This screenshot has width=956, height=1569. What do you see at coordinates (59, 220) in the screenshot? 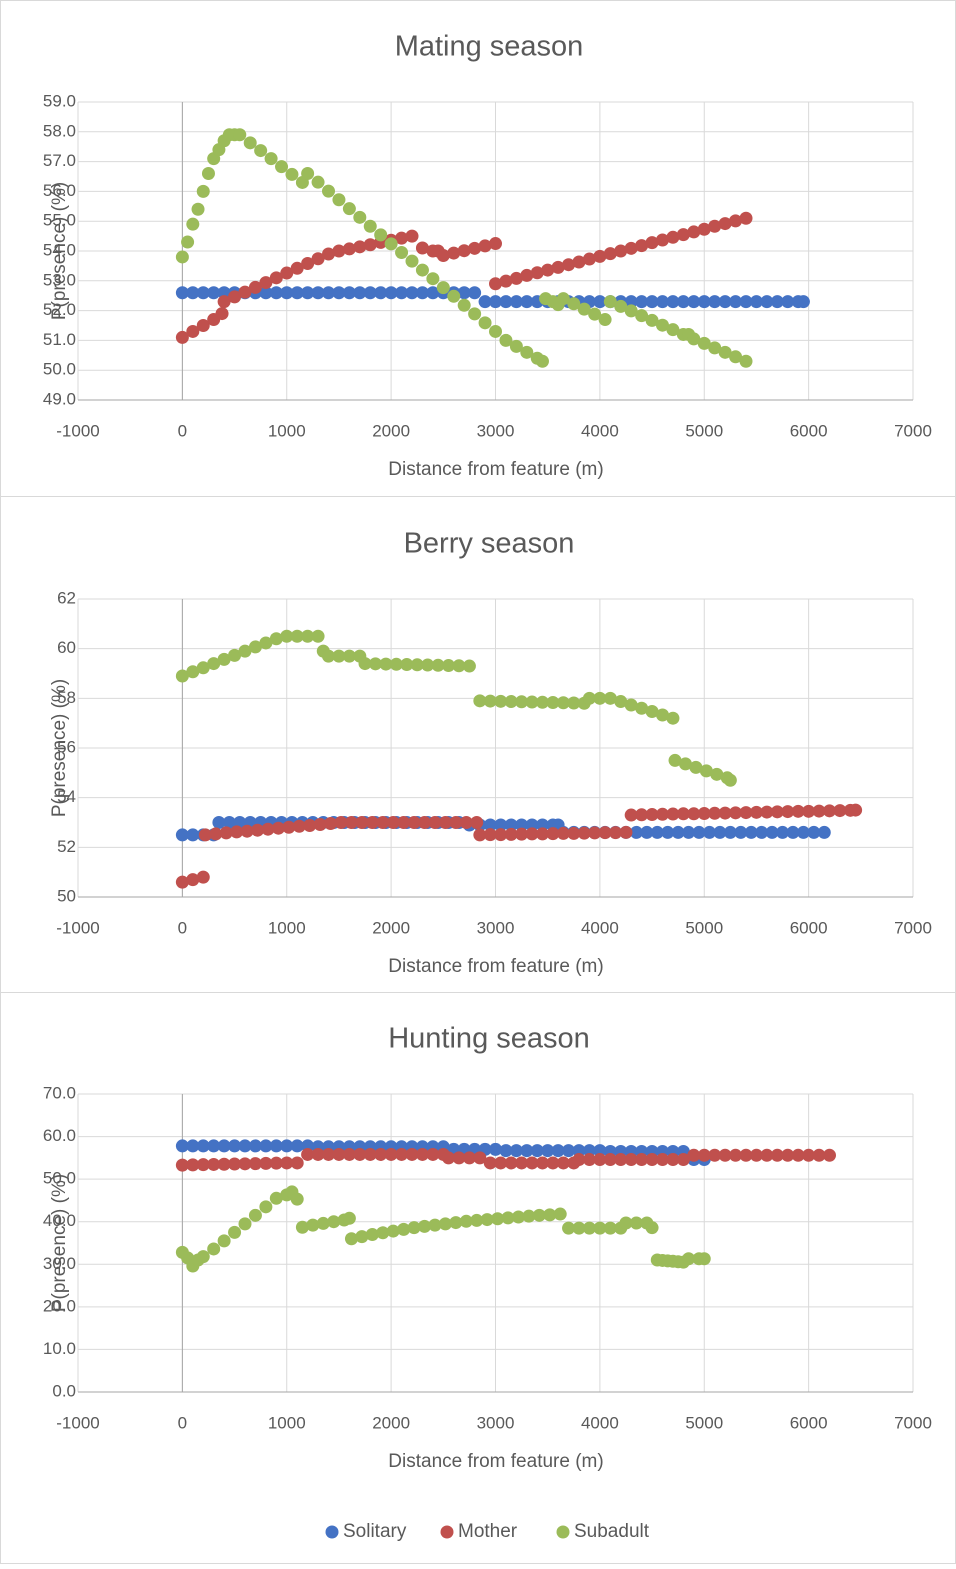
I see `y-tick-label: 55.0` at bounding box center [59, 220].